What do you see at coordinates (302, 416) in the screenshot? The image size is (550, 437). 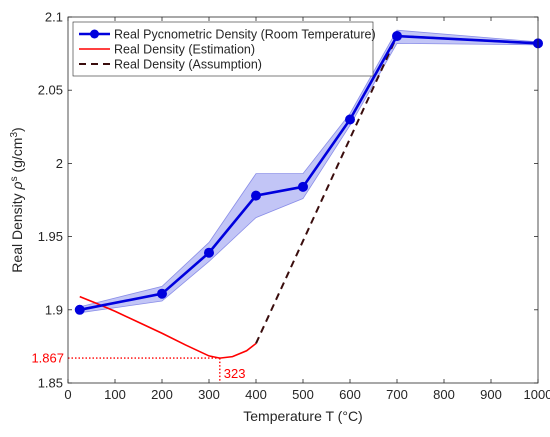 I see `x-axis-label: Temperature T (°C)` at bounding box center [302, 416].